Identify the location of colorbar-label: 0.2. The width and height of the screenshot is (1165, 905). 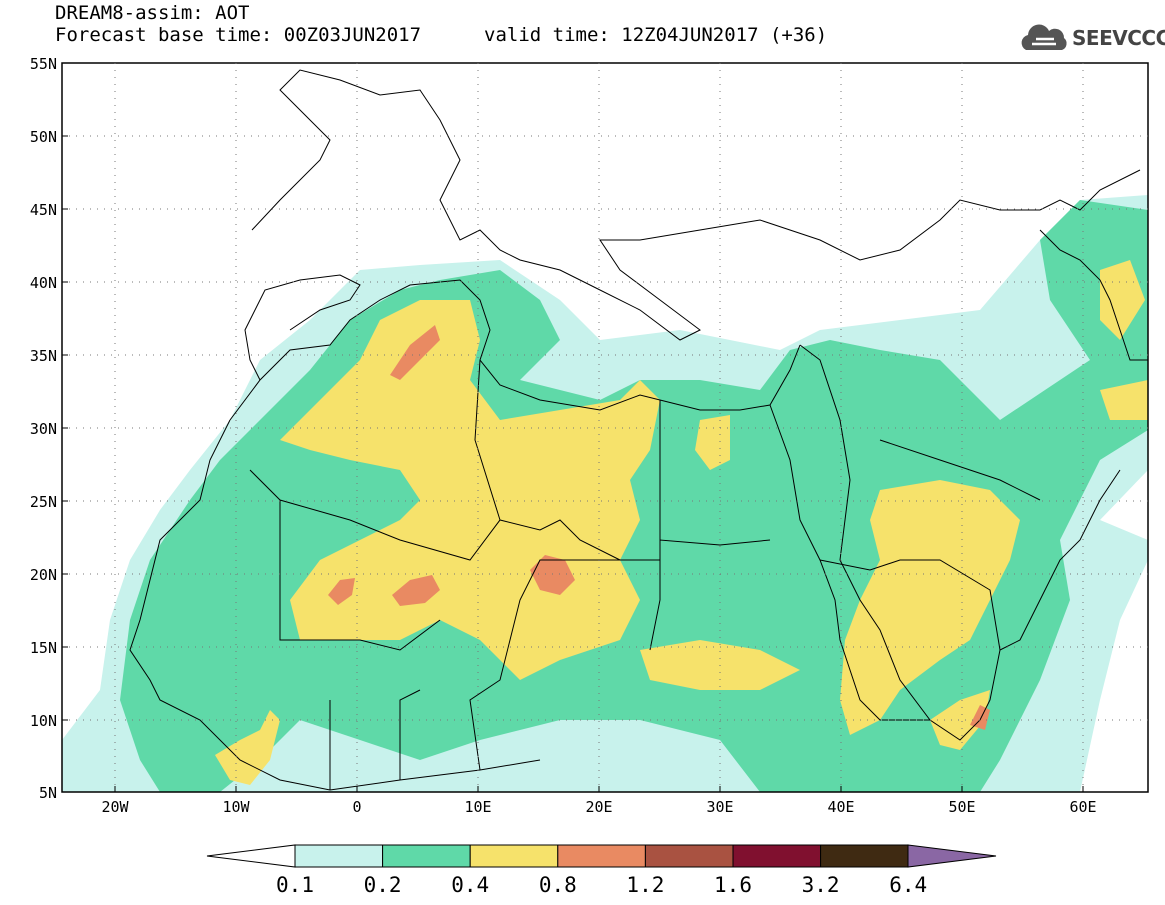
(383, 885).